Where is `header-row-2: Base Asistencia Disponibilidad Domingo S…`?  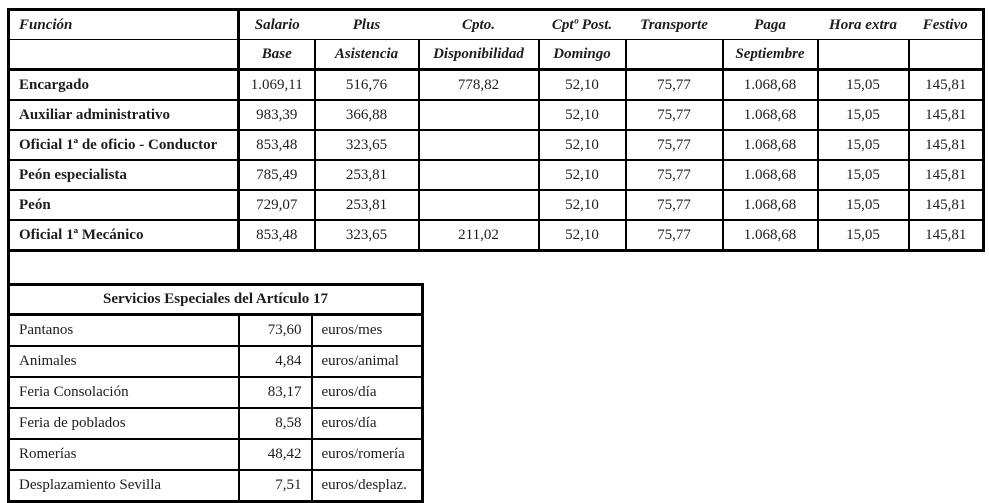
header-row-2: Base Asistencia Disponibilidad Domingo S… is located at coordinates (496, 55).